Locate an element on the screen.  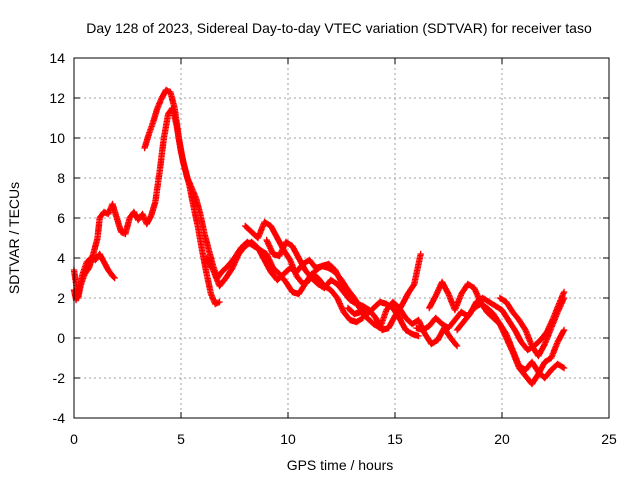
x-tick-label: 10 is located at coordinates (288, 439).